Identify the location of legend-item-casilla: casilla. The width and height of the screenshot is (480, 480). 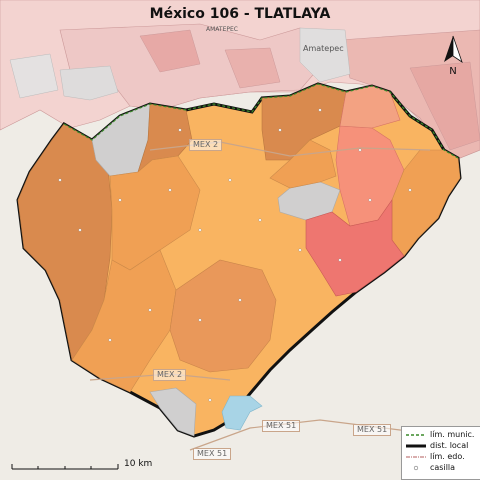
(443, 468).